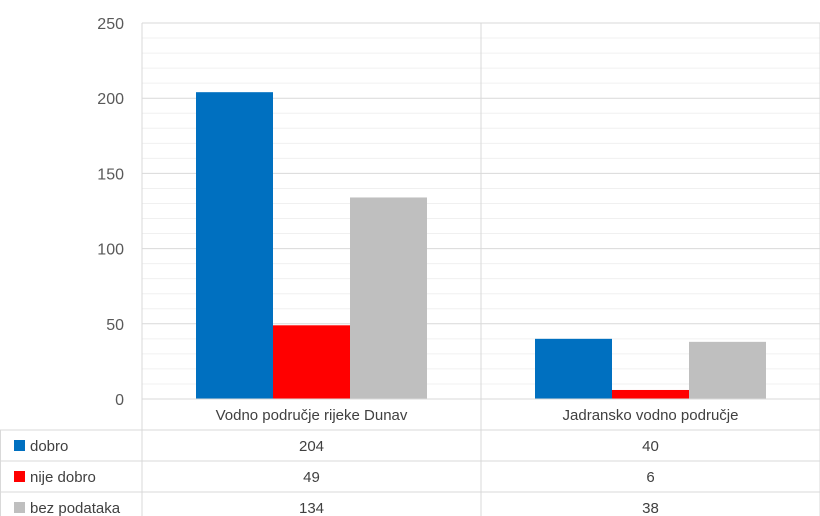 The width and height of the screenshot is (820, 516). What do you see at coordinates (311, 446) in the screenshot?
I see `table-cell-value: 204` at bounding box center [311, 446].